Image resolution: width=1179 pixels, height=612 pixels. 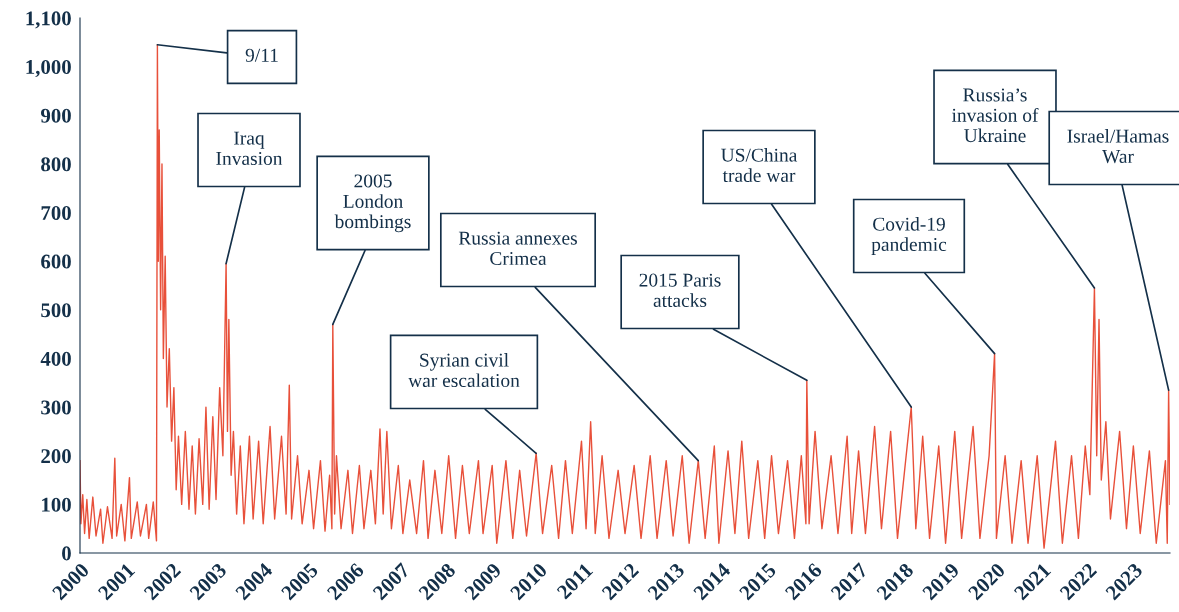 I want to click on y-tick-label: 400, so click(x=55, y=358).